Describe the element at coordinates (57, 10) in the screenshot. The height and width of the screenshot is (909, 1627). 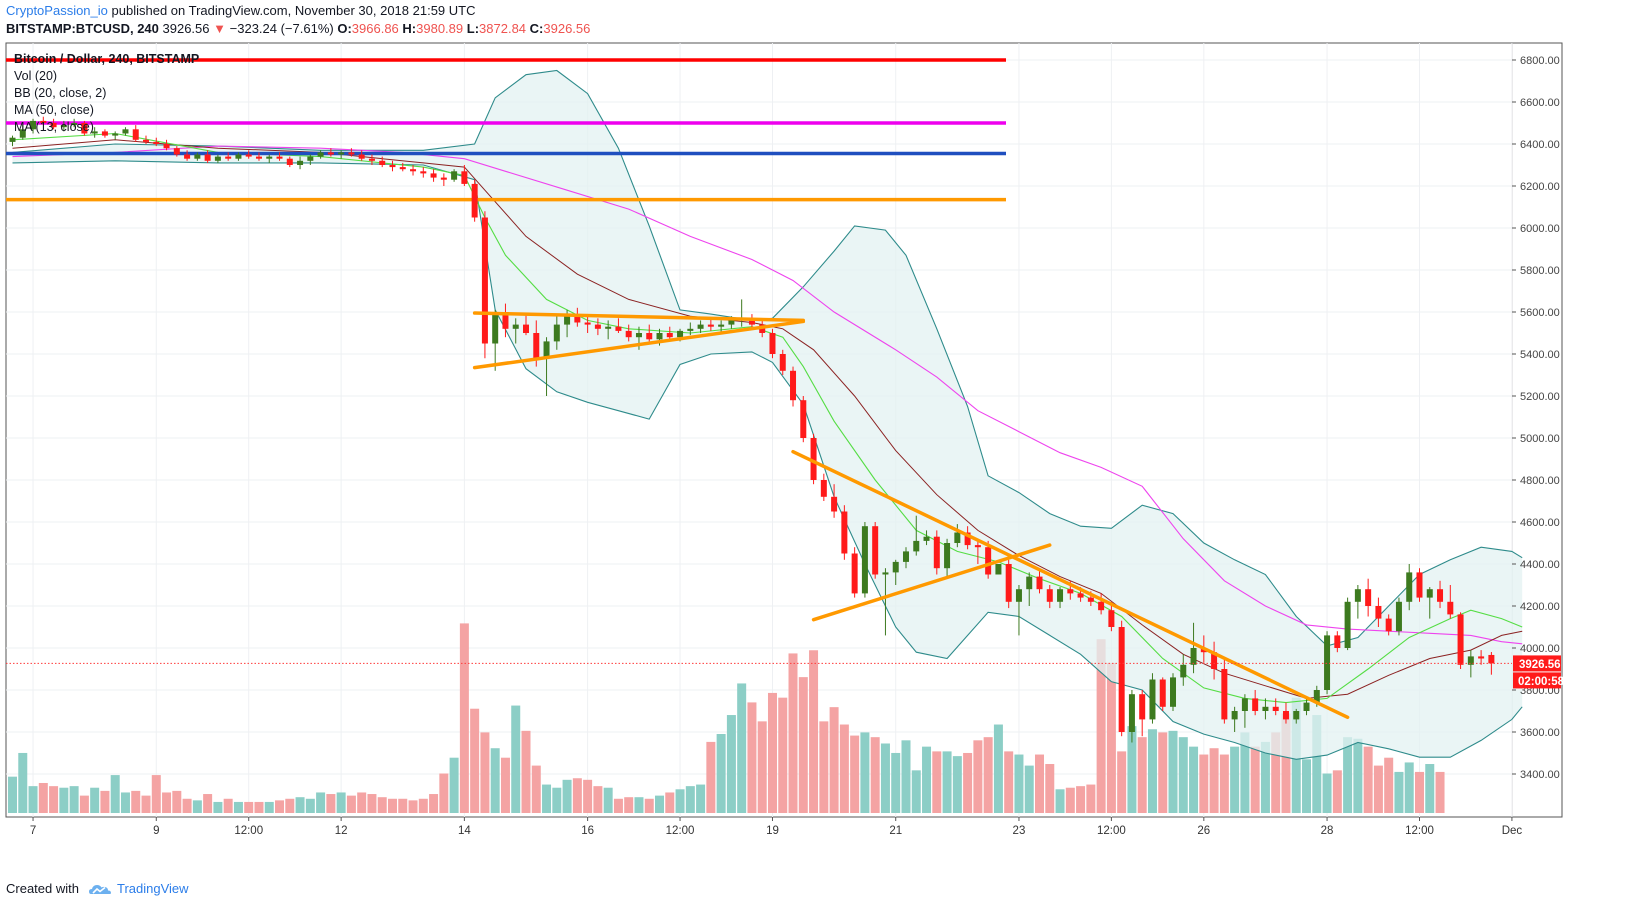
I see `author-link: CryptoPassion_io` at that location.